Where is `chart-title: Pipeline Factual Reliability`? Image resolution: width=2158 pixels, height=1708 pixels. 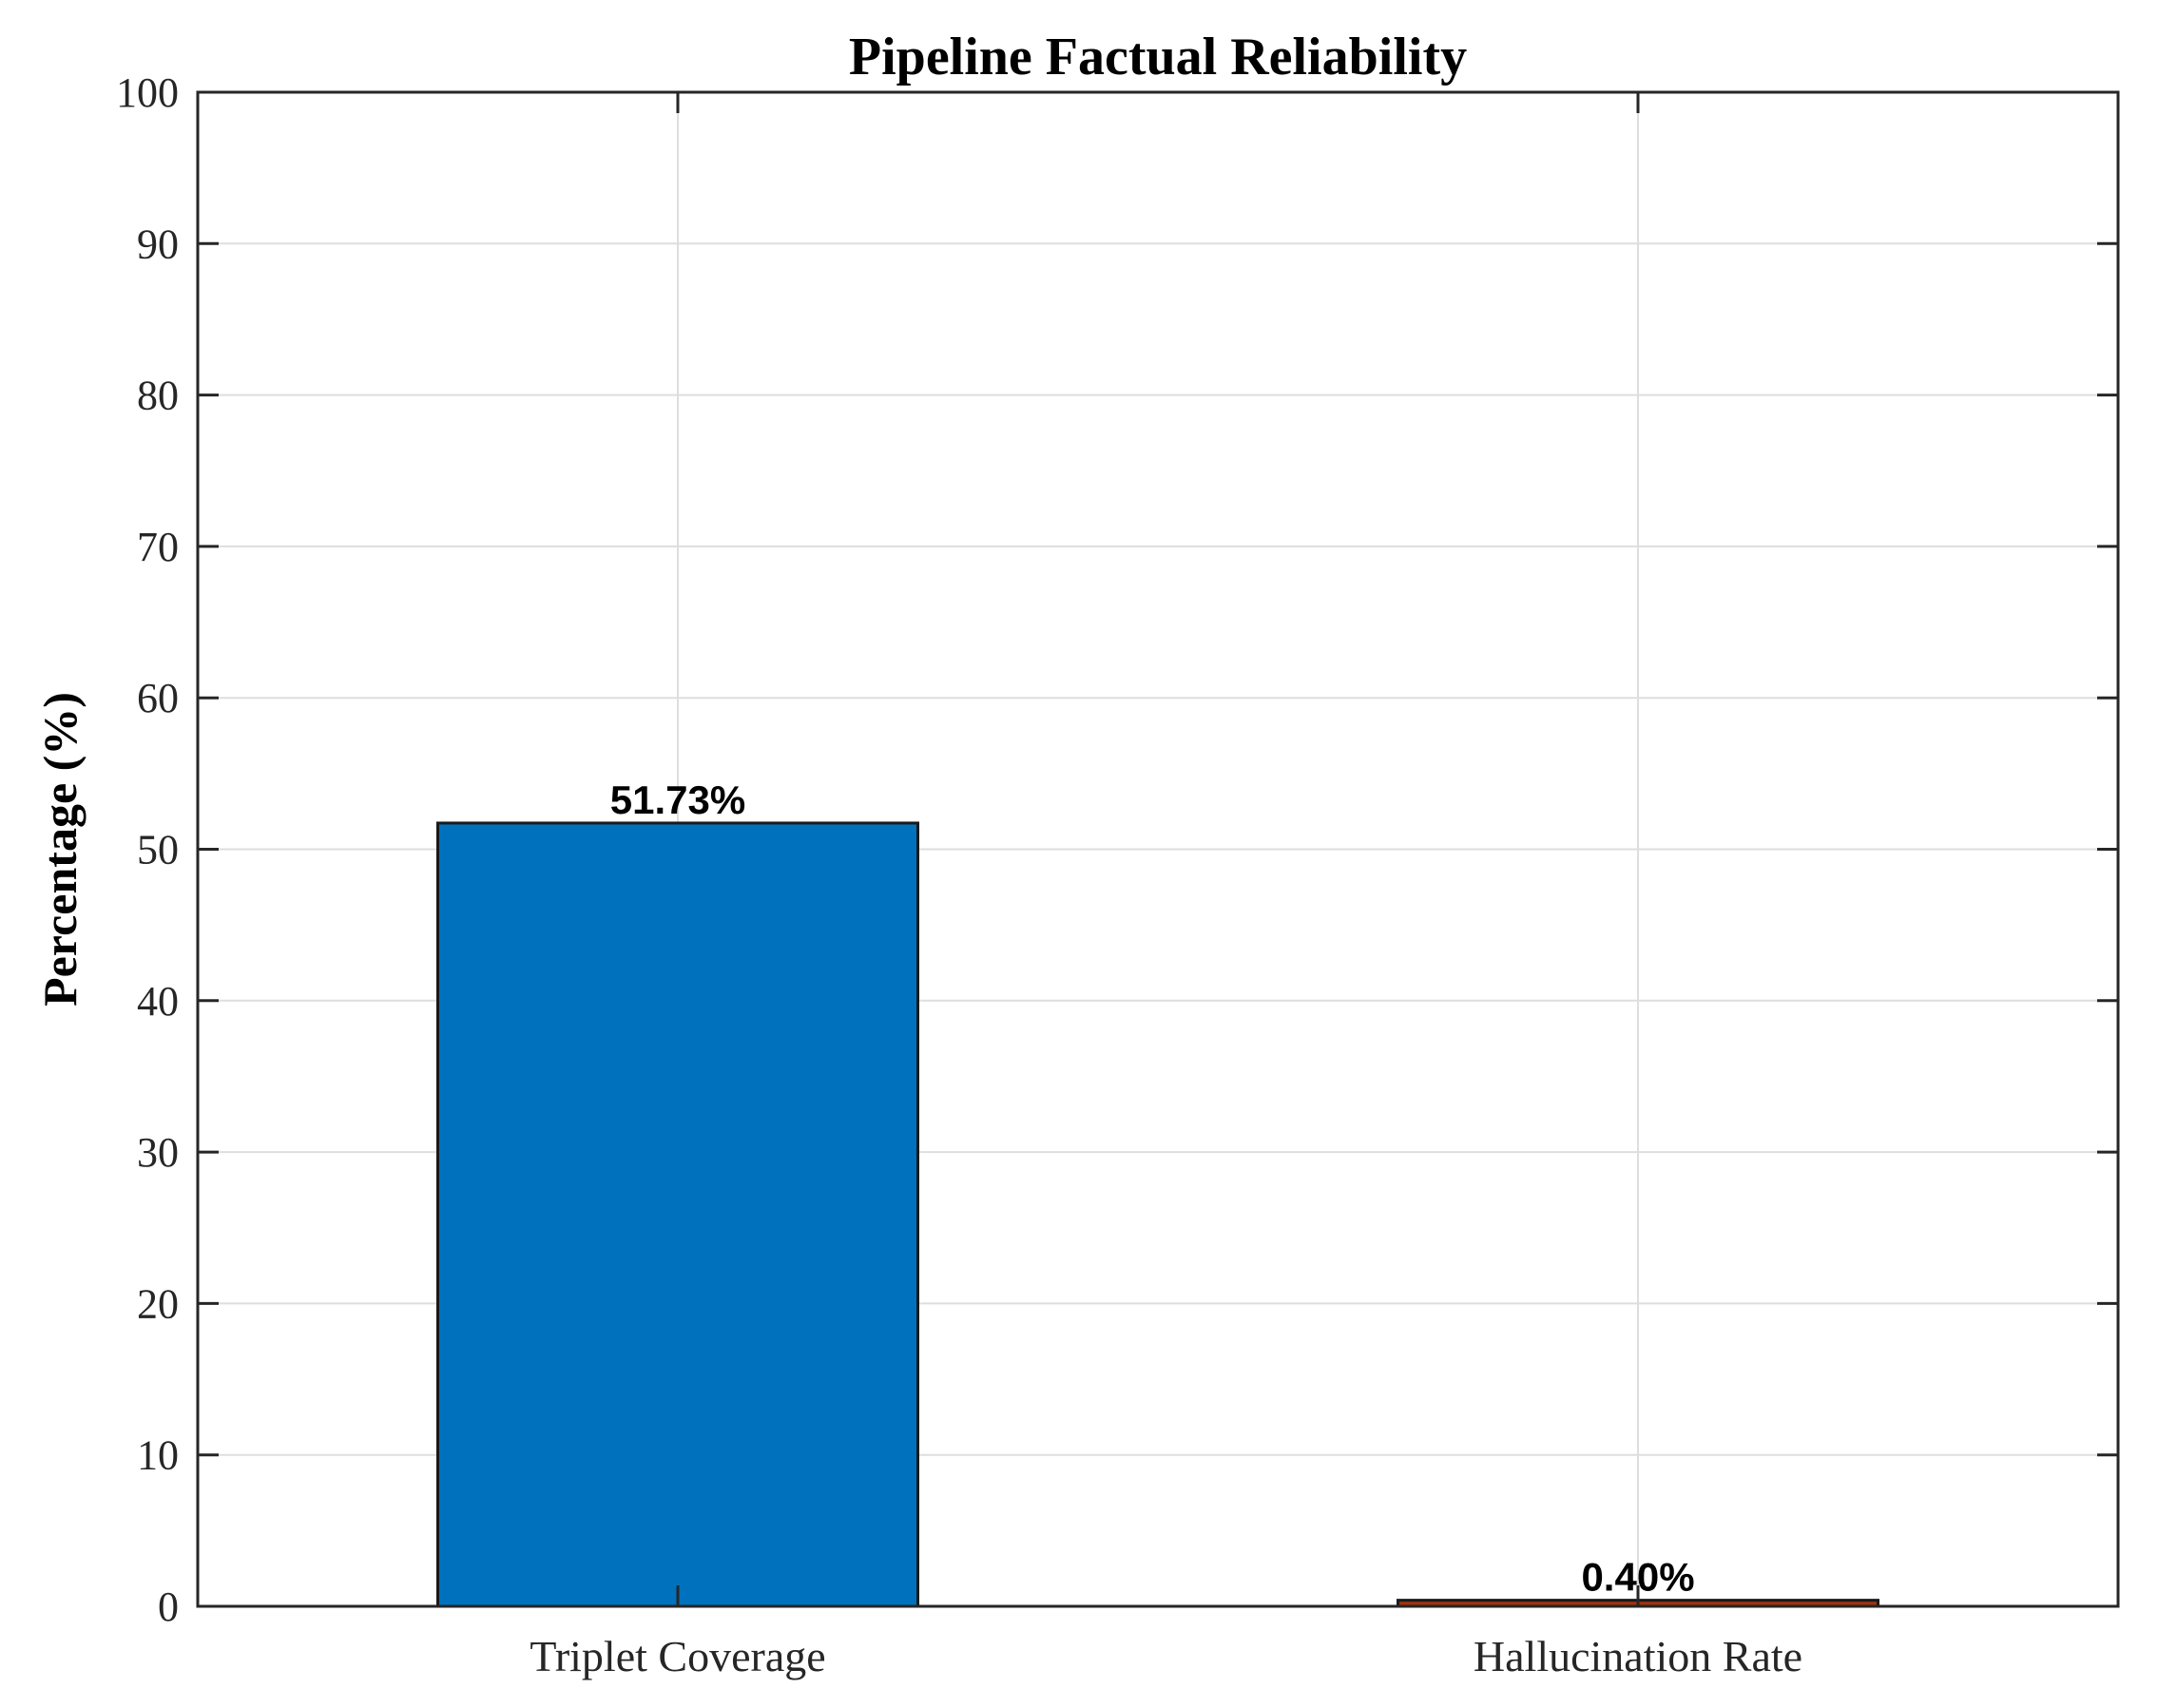 chart-title: Pipeline Factual Reliability is located at coordinates (1158, 57).